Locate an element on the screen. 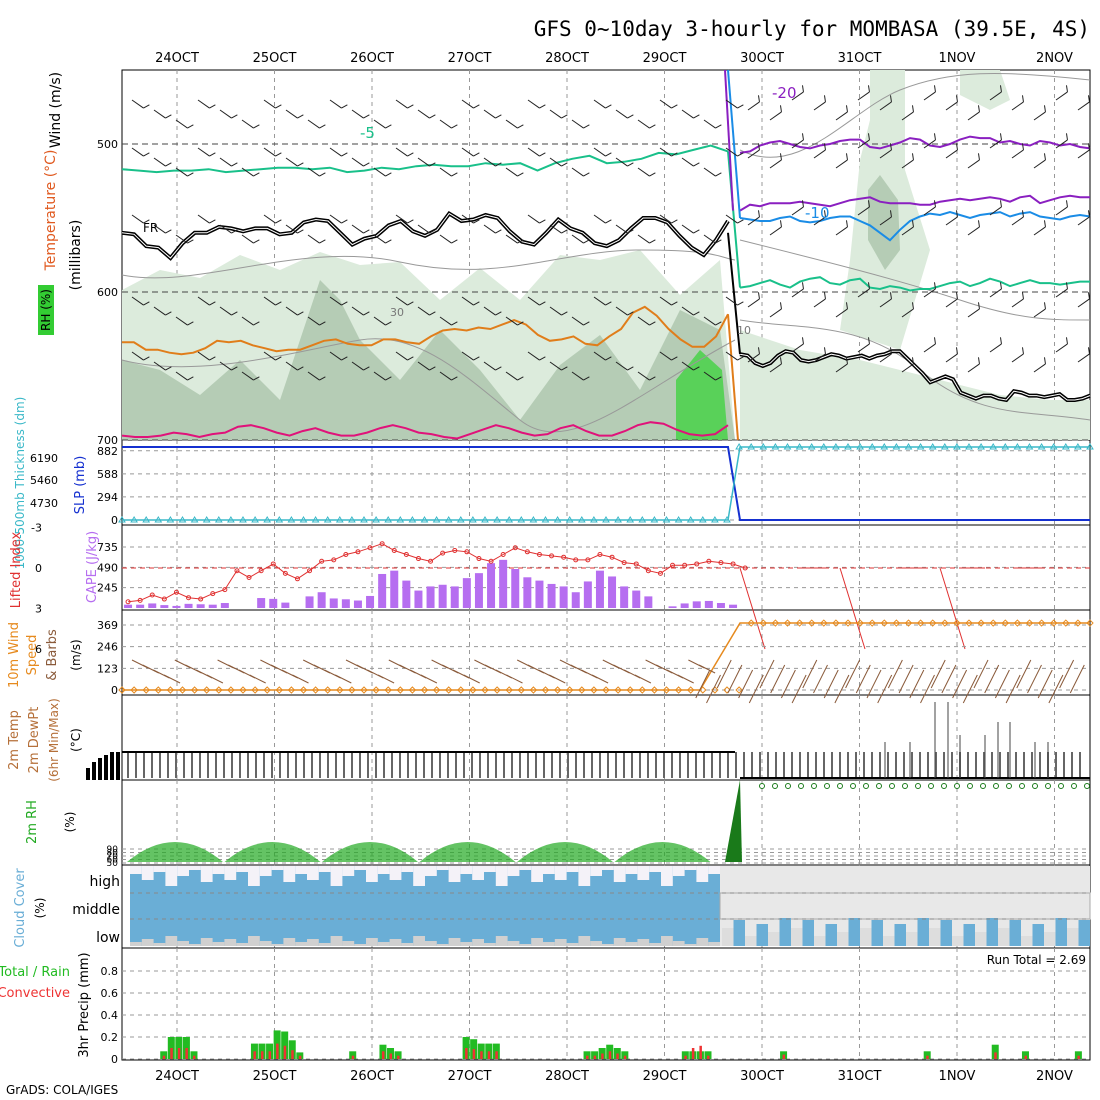 Image resolution: width=1100 pixels, height=1100 pixels. contour-label-minus20: -20 is located at coordinates (784, 93).